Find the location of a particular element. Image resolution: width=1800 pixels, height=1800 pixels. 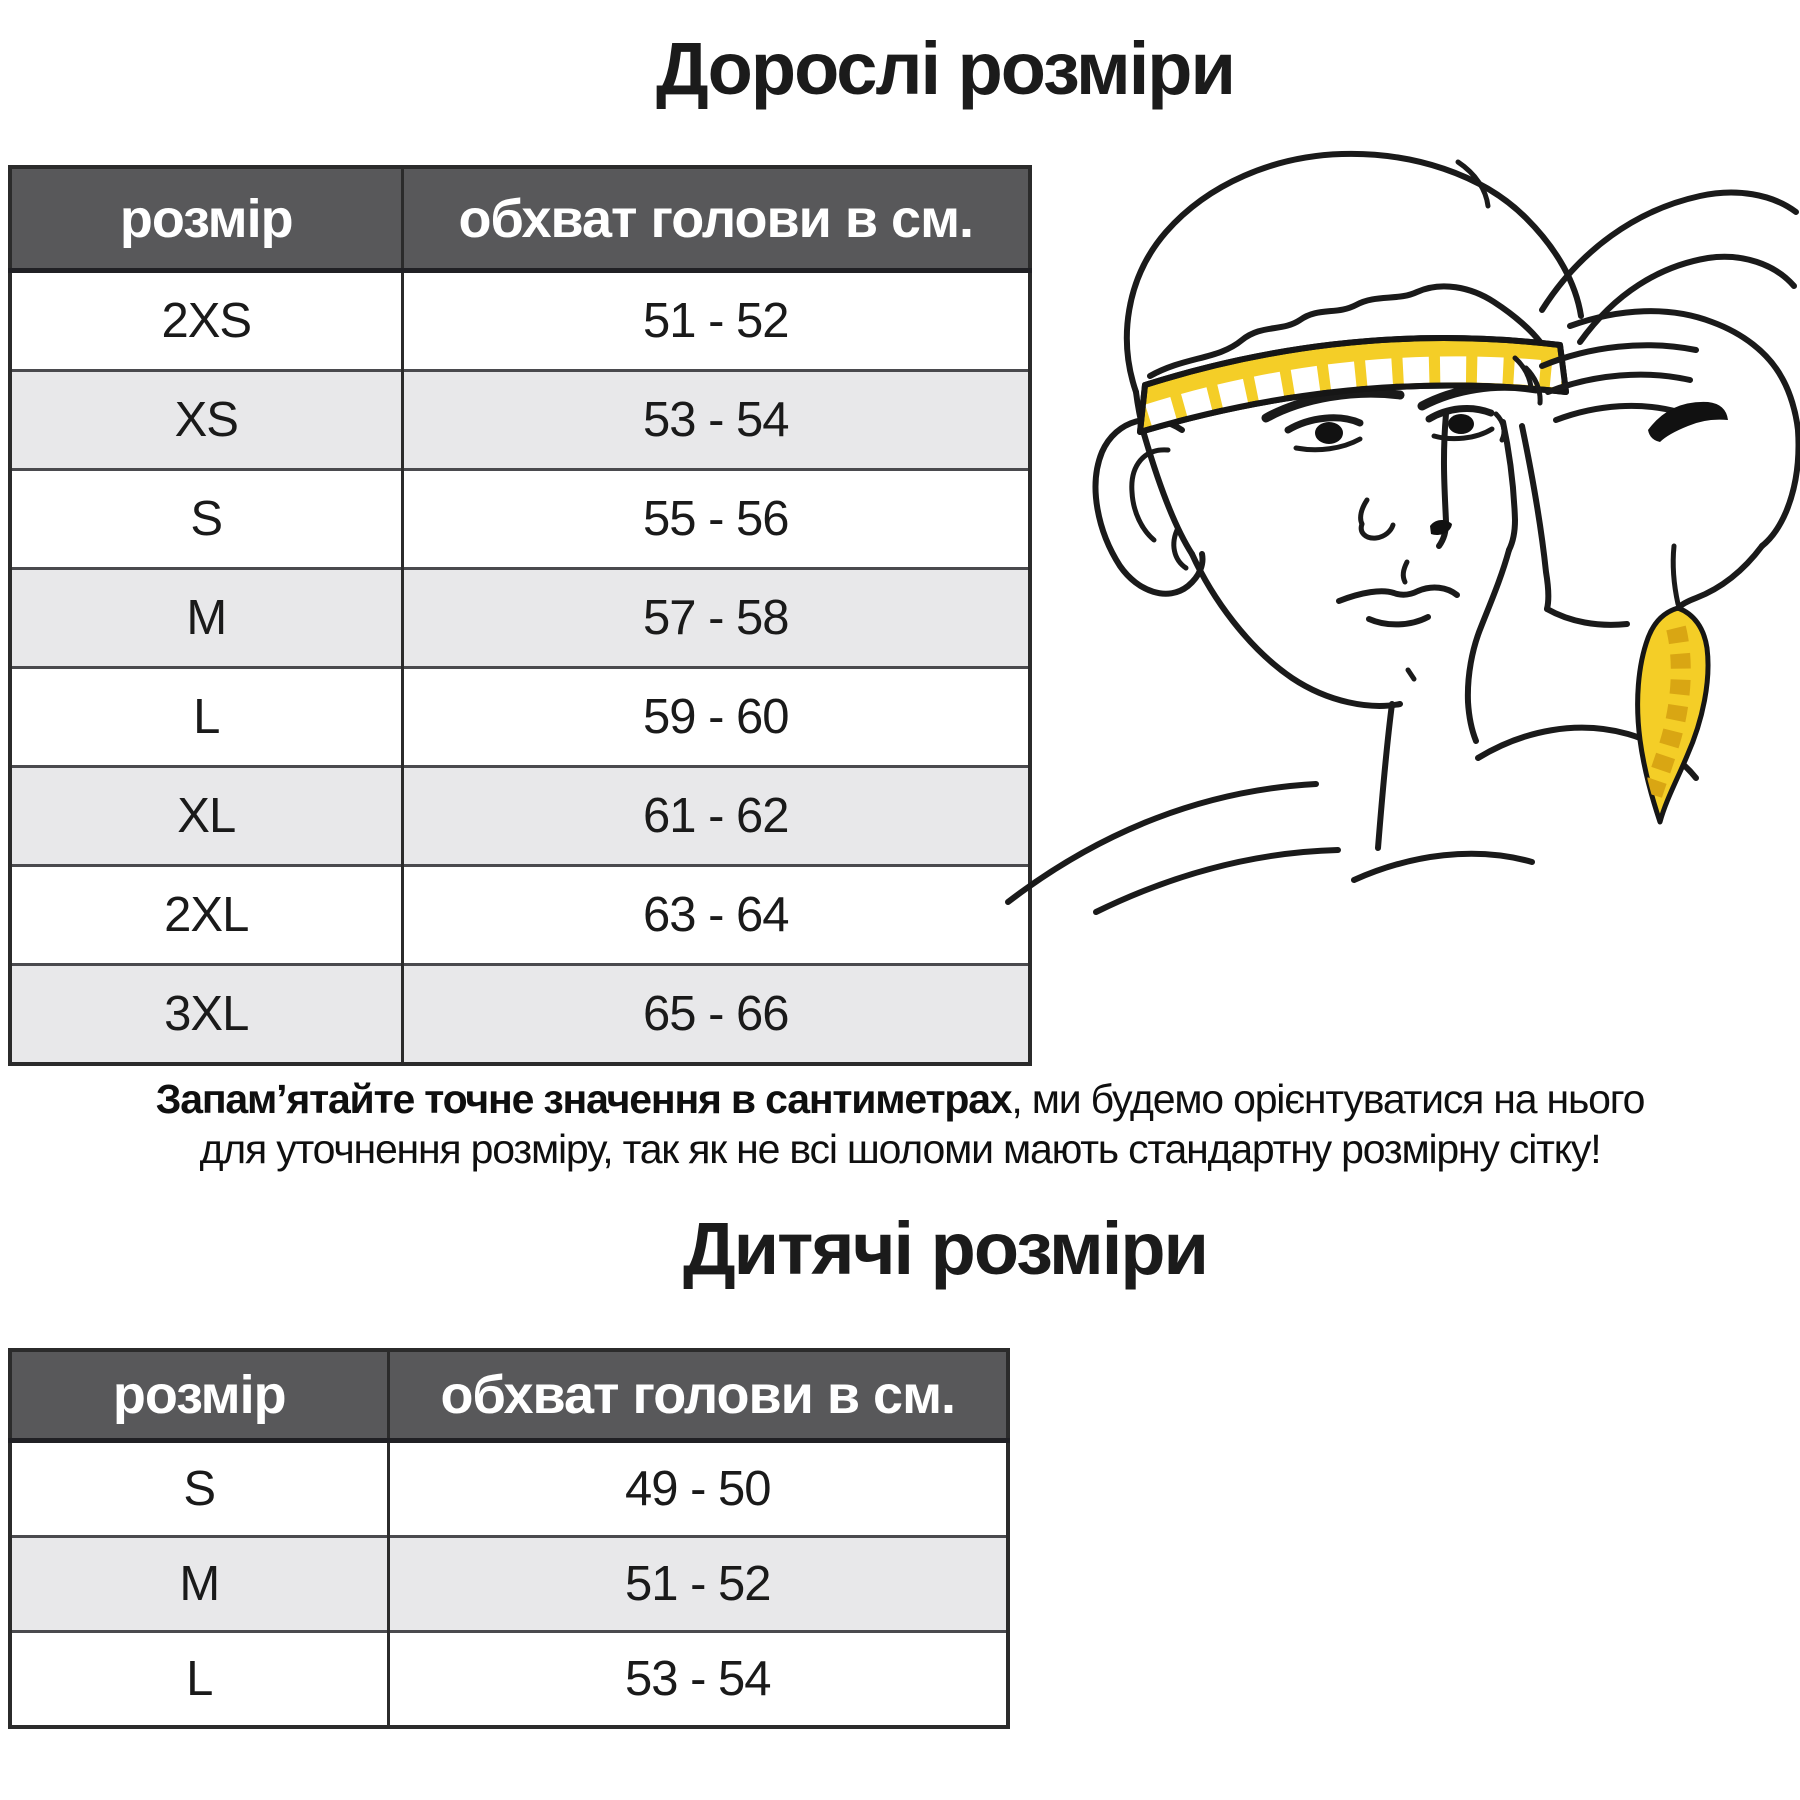

range-cell: 49 - 50 is located at coordinates (697, 1488).